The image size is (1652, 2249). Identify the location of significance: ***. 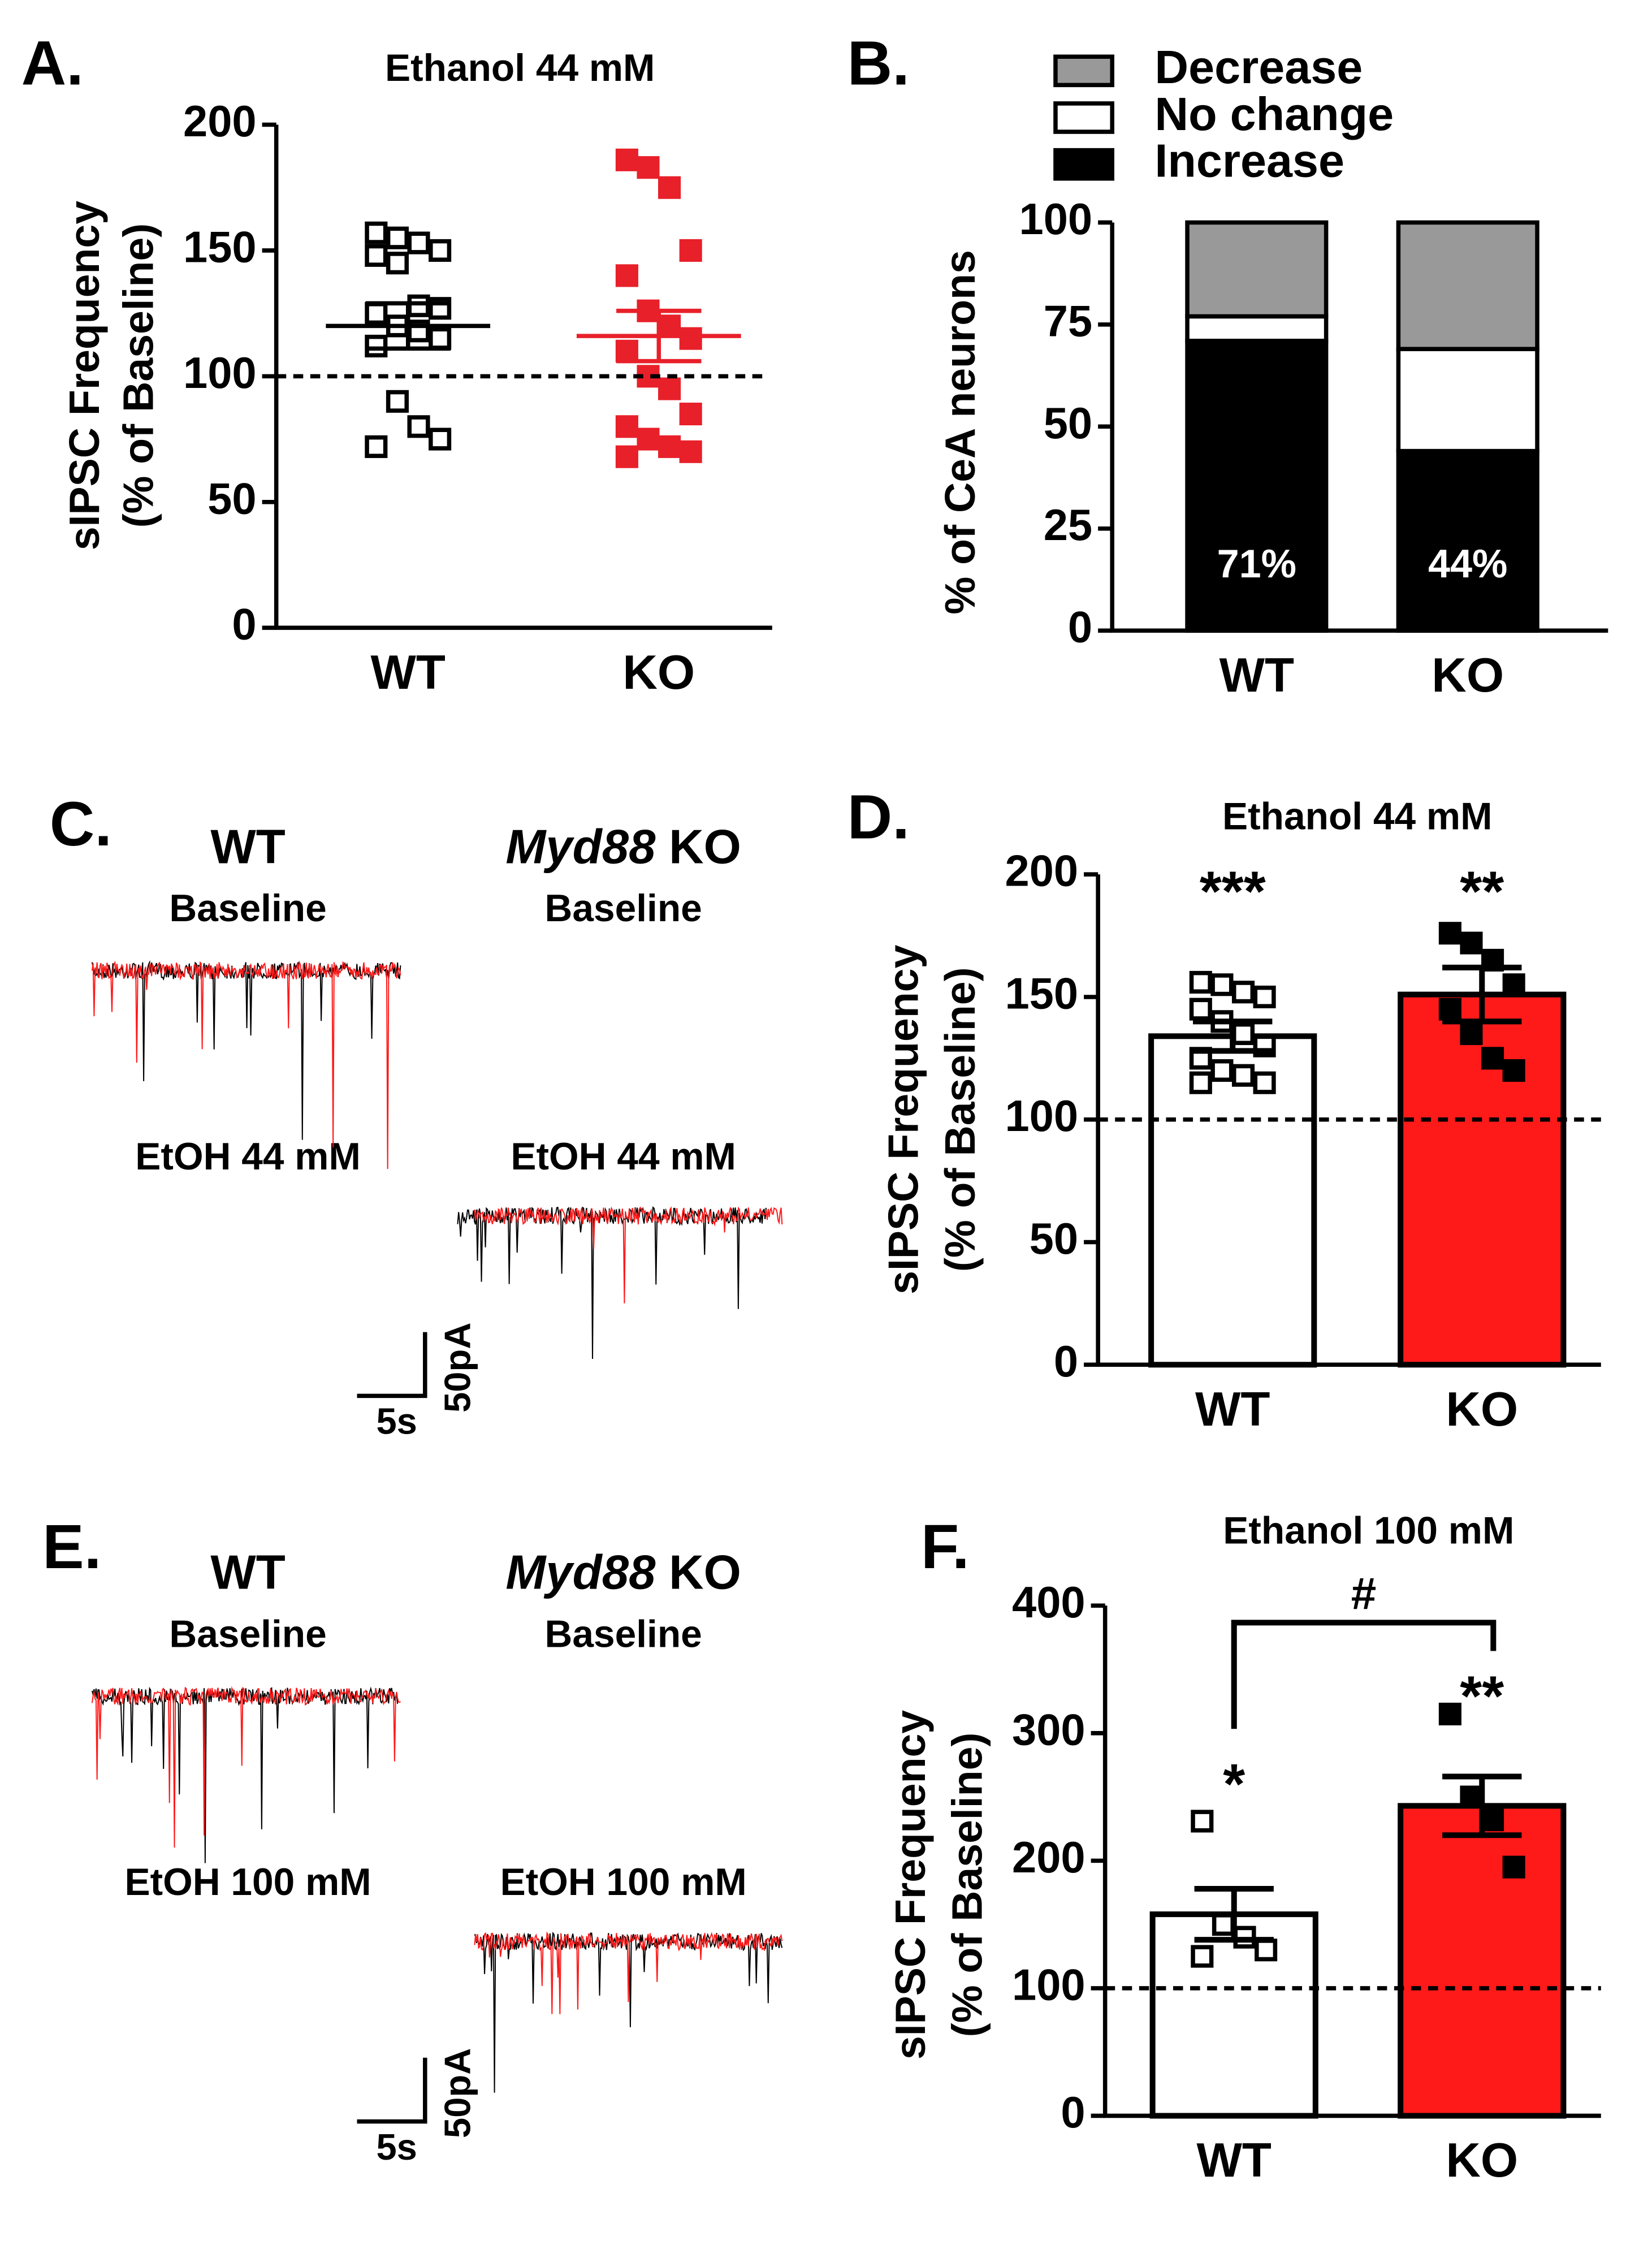
(1233, 891).